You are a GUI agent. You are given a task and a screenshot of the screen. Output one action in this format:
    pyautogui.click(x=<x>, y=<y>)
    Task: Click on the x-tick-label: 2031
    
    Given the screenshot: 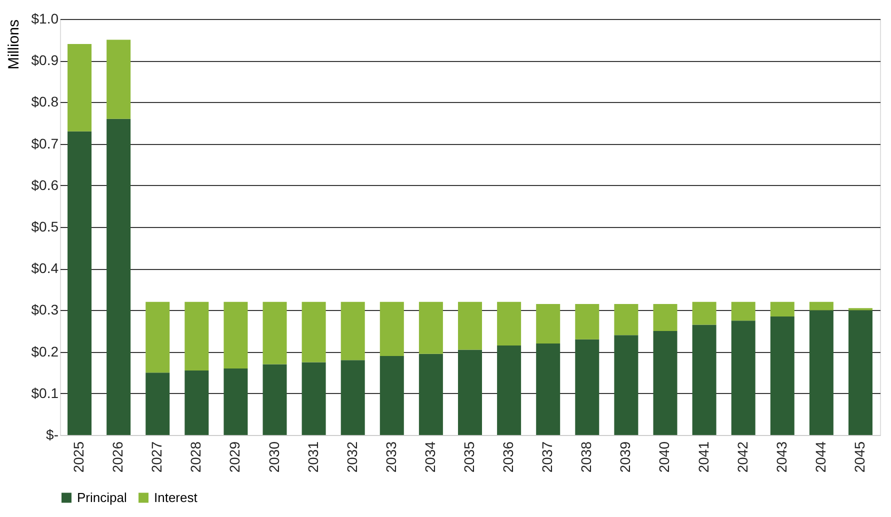 What is the action you would take?
    pyautogui.click(x=312, y=457)
    